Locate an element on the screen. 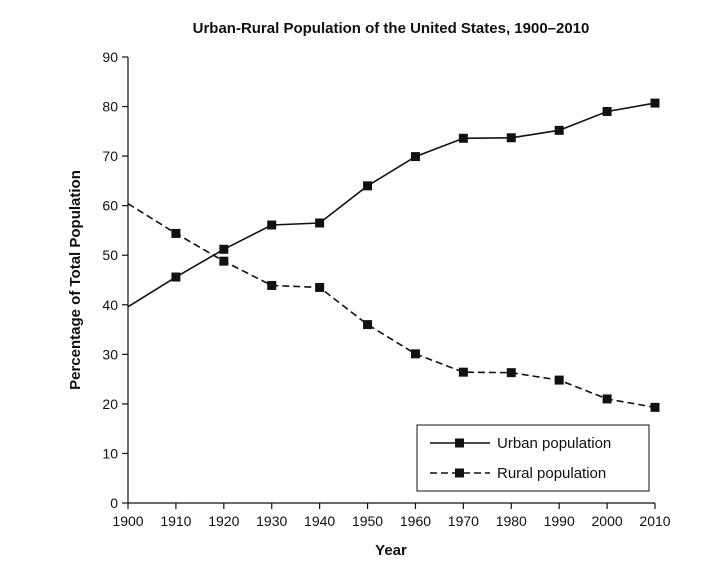  y-tick-label: 0 is located at coordinates (114, 503).